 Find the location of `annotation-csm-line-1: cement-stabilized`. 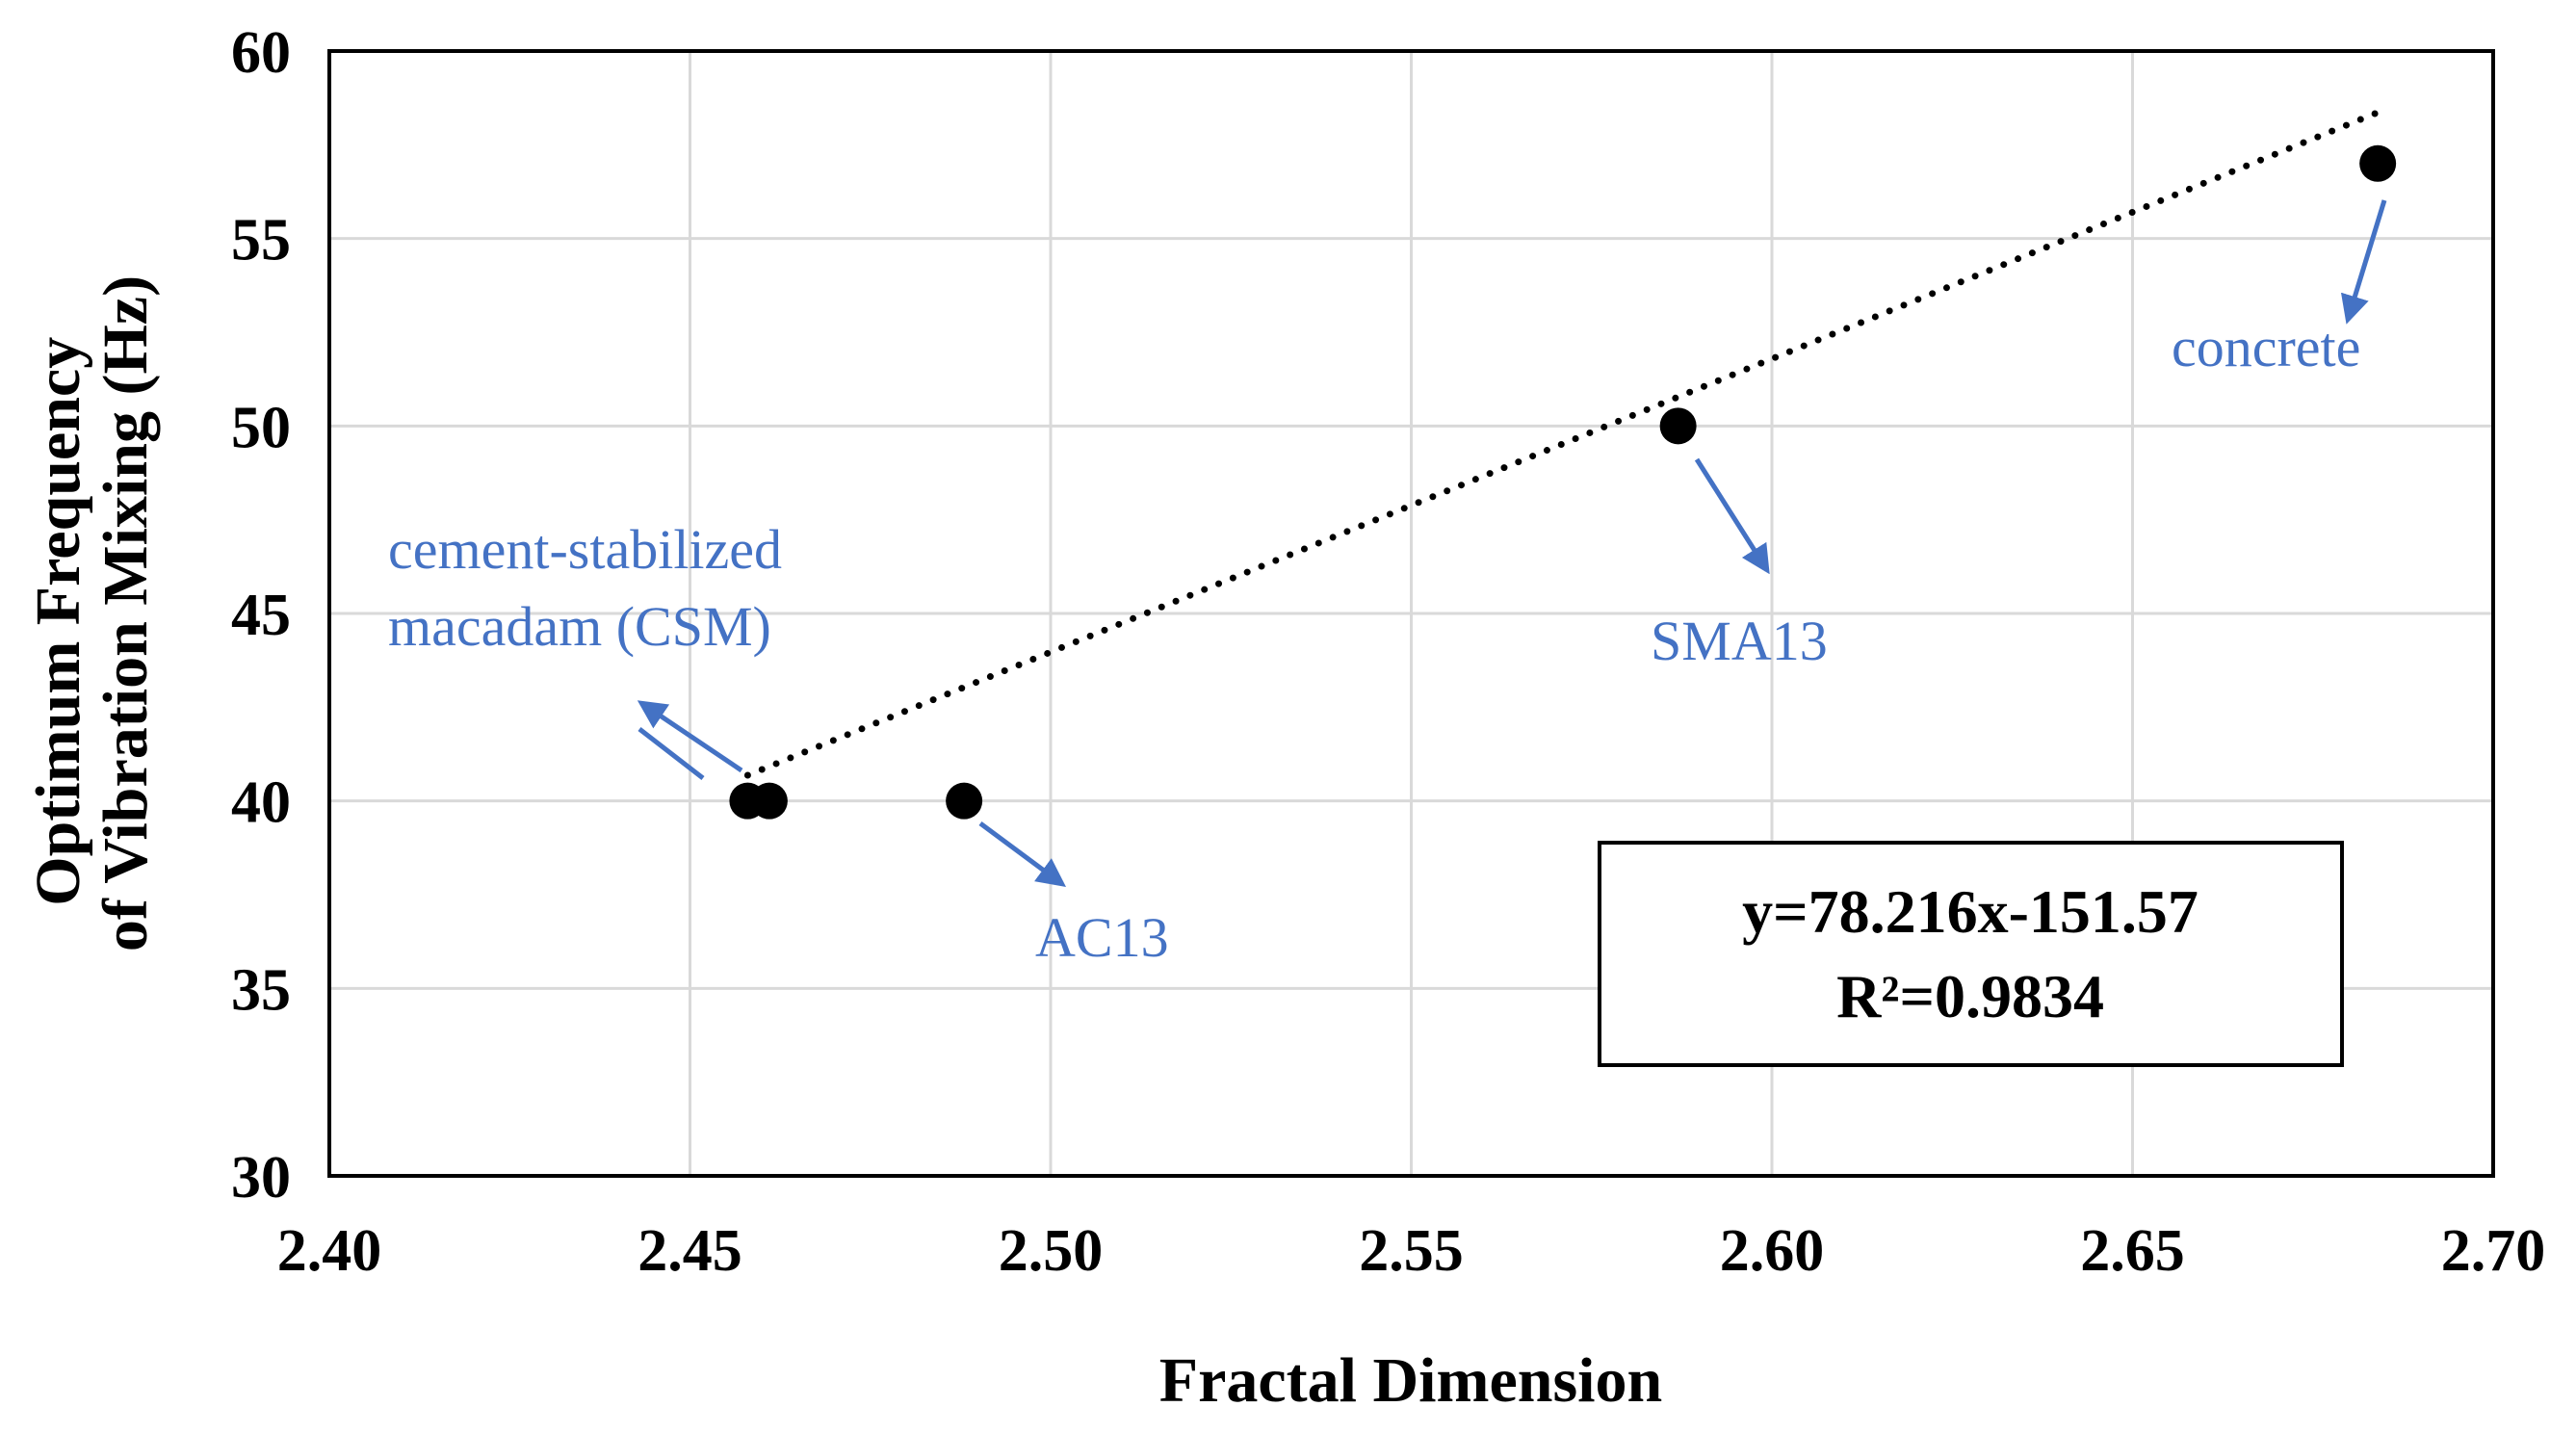

annotation-csm-line-1: cement-stabilized is located at coordinates (585, 550).